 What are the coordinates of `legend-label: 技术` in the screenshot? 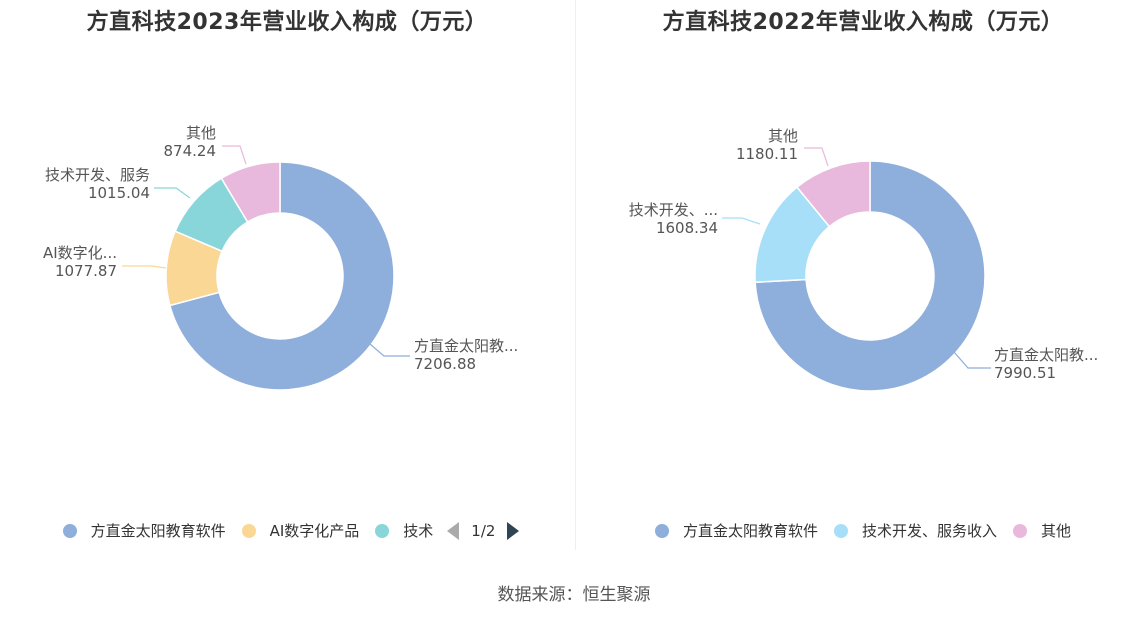 It's located at (418, 531).